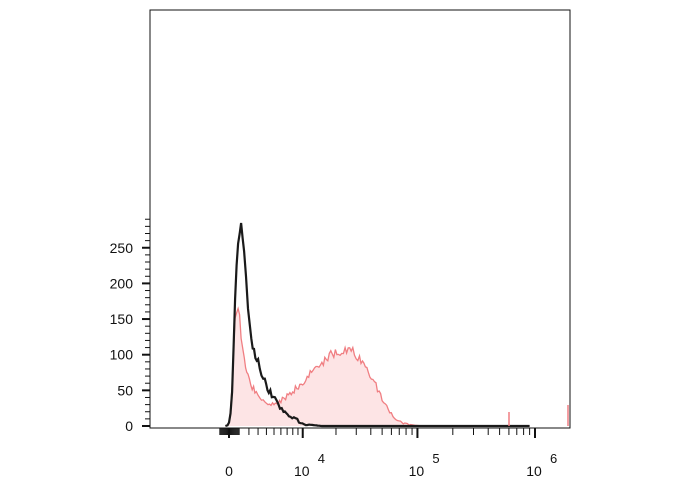 The width and height of the screenshot is (688, 490). I want to click on x-tick-exponent: 4, so click(321, 458).